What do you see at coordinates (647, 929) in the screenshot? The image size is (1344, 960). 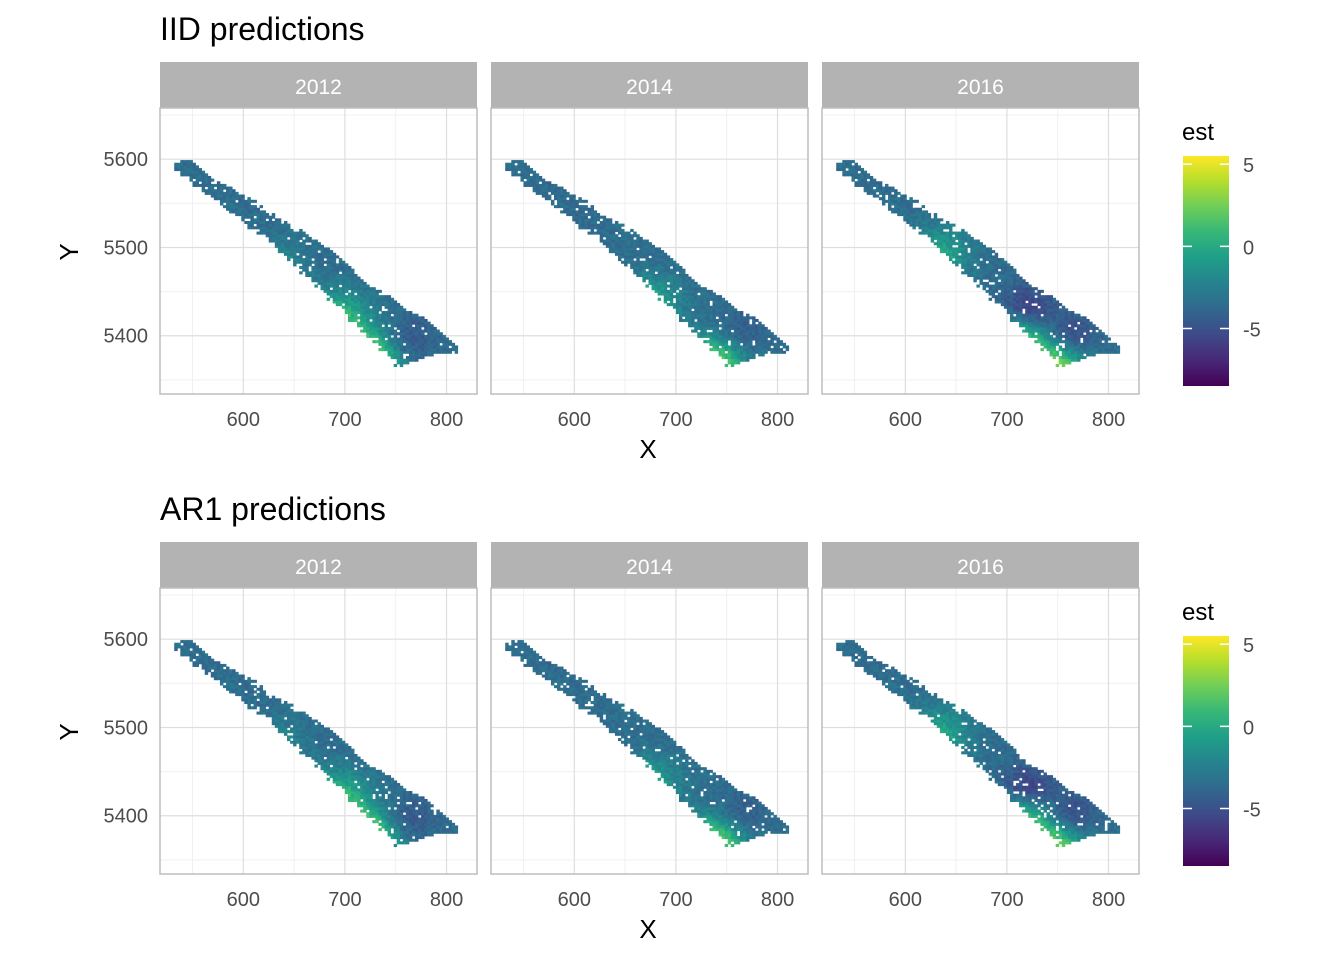 I see `x-axis-label: X` at bounding box center [647, 929].